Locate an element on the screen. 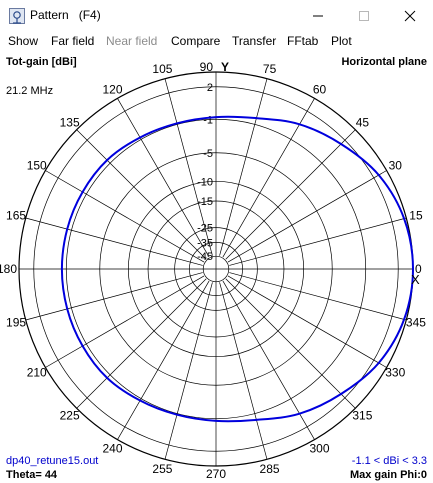 The image size is (433, 483). ring--15 is located at coordinates (216, 269).